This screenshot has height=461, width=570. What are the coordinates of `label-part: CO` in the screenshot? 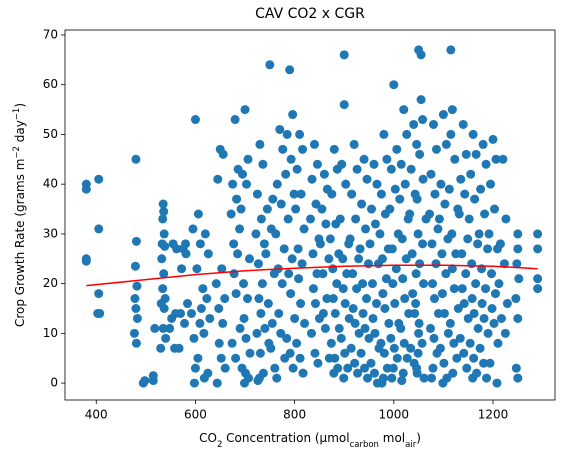 It's located at (208, 438).